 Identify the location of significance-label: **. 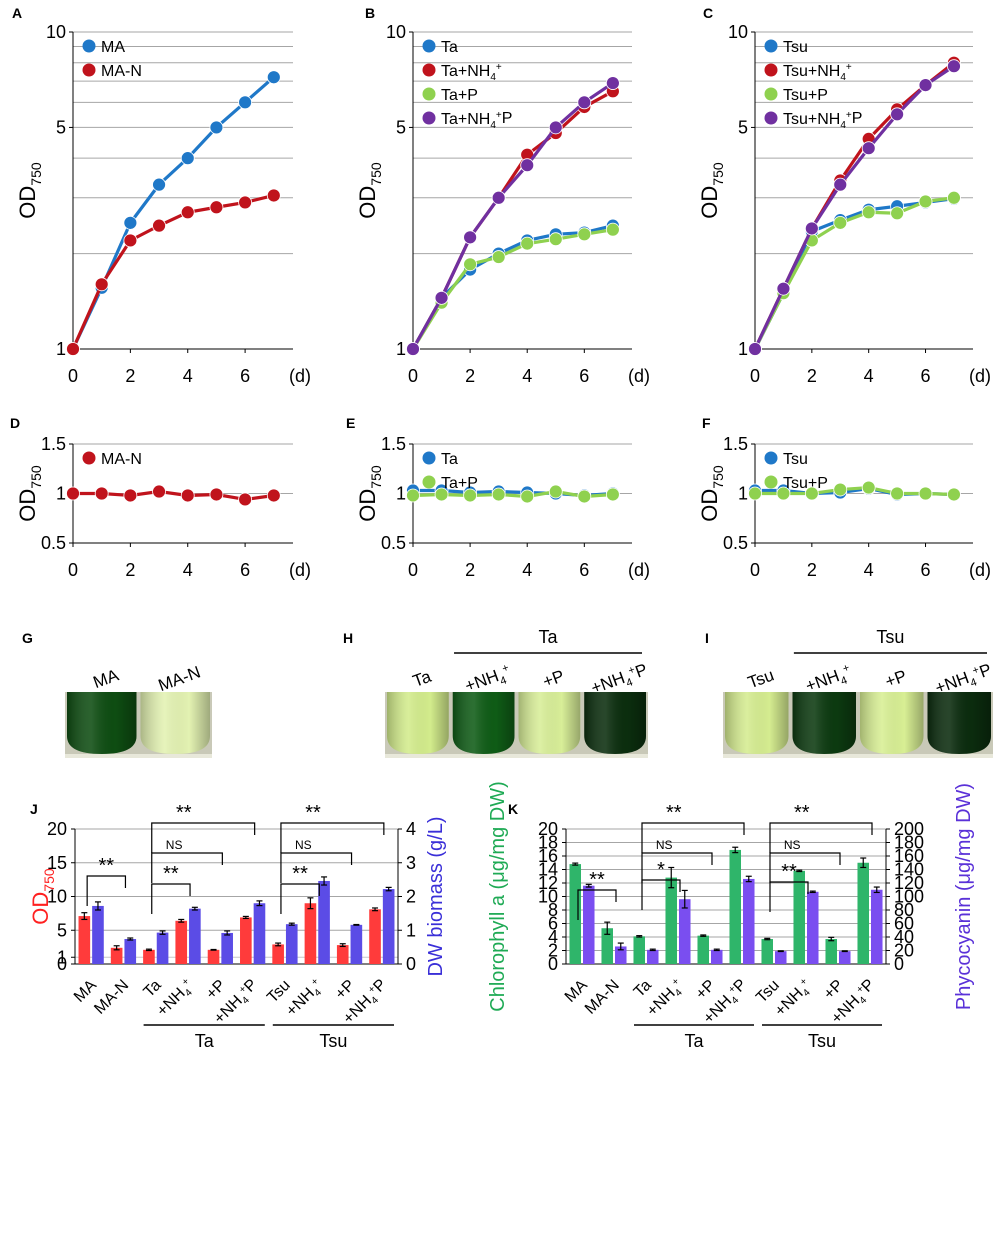
(107, 866).